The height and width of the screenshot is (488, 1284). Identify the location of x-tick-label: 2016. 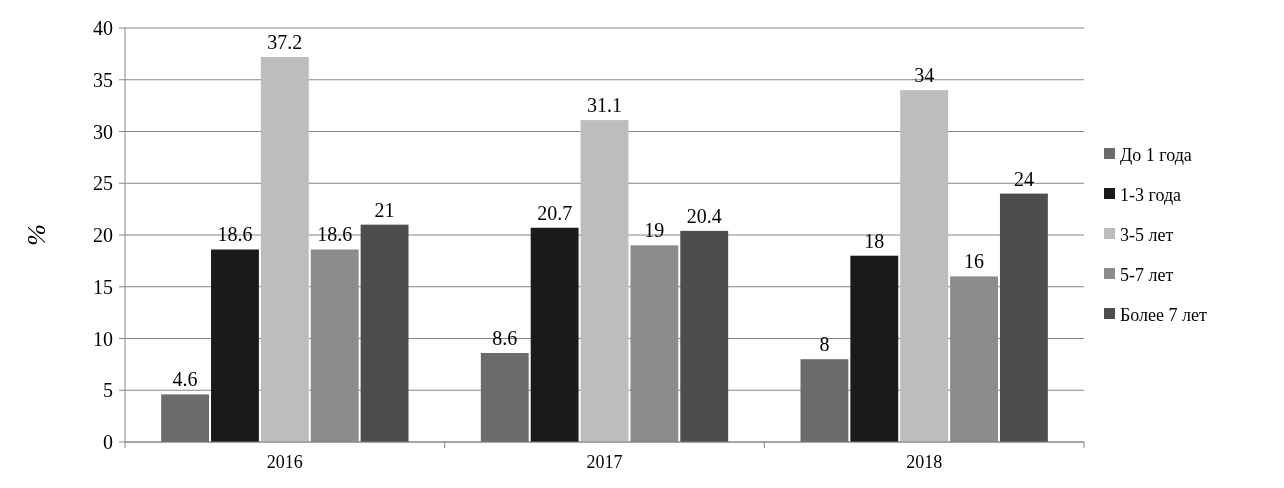
(284, 462).